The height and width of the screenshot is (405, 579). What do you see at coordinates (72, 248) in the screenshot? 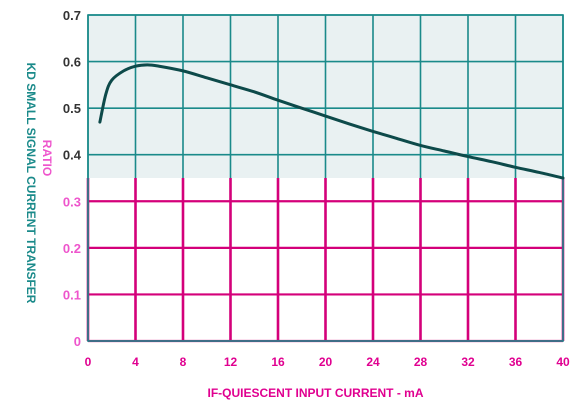
I see `y-tick-label: 0.2` at bounding box center [72, 248].